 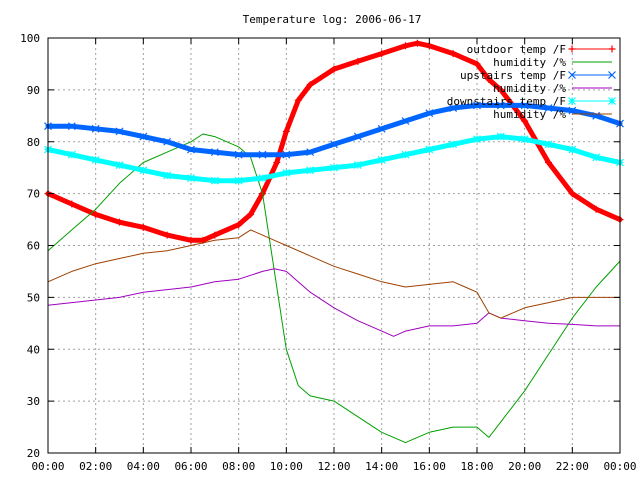 I want to click on y-tick-label: 50, so click(x=33, y=297).